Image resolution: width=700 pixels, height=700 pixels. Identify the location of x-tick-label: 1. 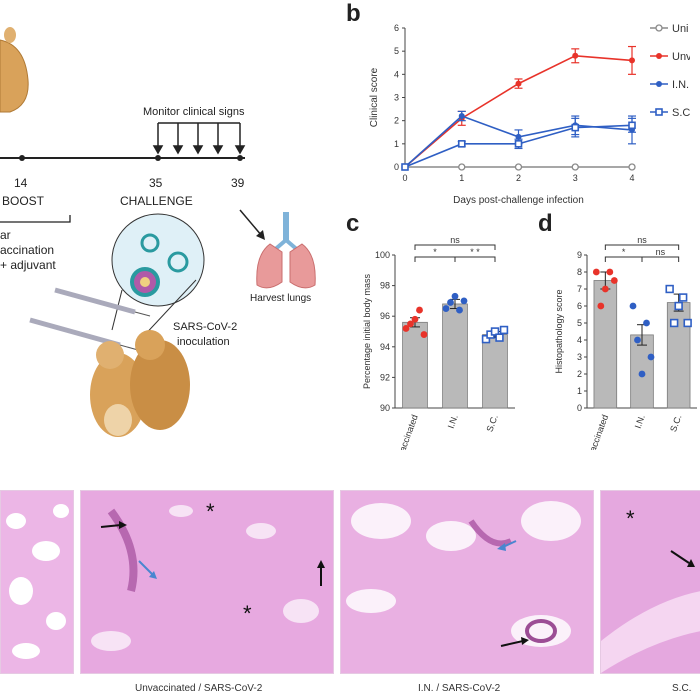
(461, 178).